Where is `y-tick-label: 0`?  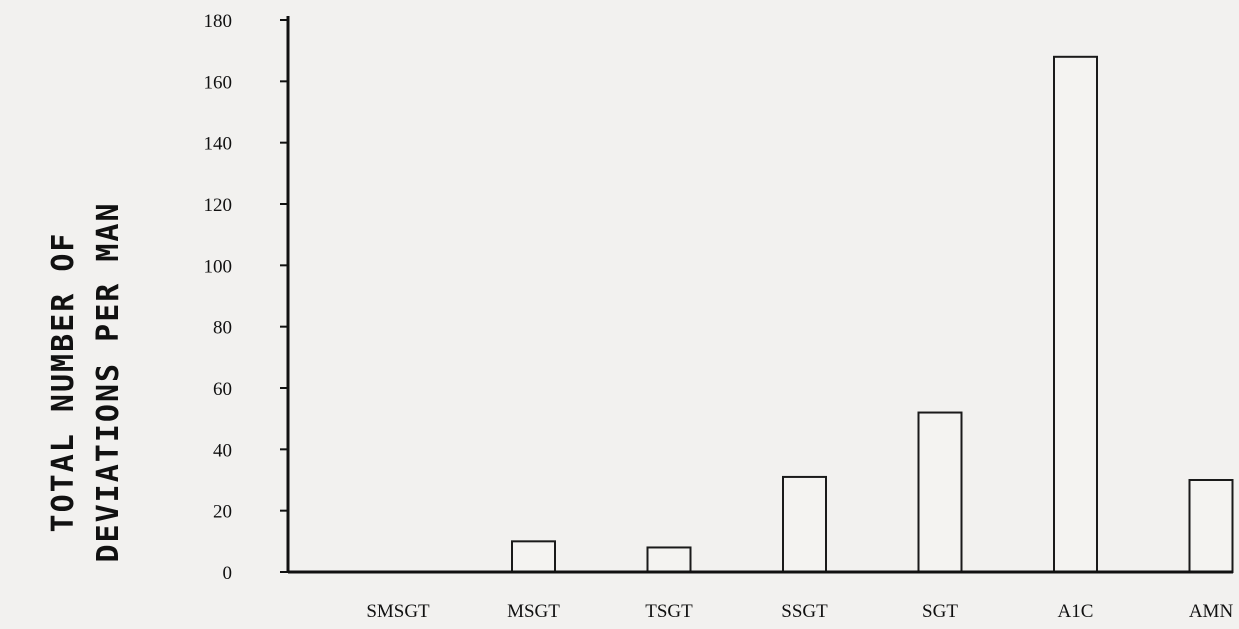 y-tick-label: 0 is located at coordinates (228, 573).